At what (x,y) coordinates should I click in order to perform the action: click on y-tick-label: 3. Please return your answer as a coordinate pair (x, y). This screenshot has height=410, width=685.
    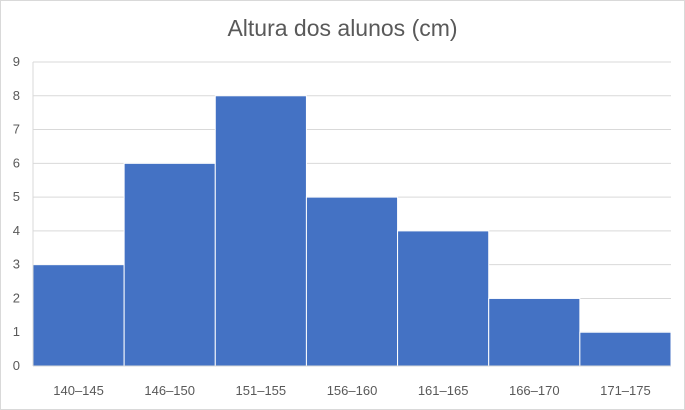
    Looking at the image, I should click on (16, 264).